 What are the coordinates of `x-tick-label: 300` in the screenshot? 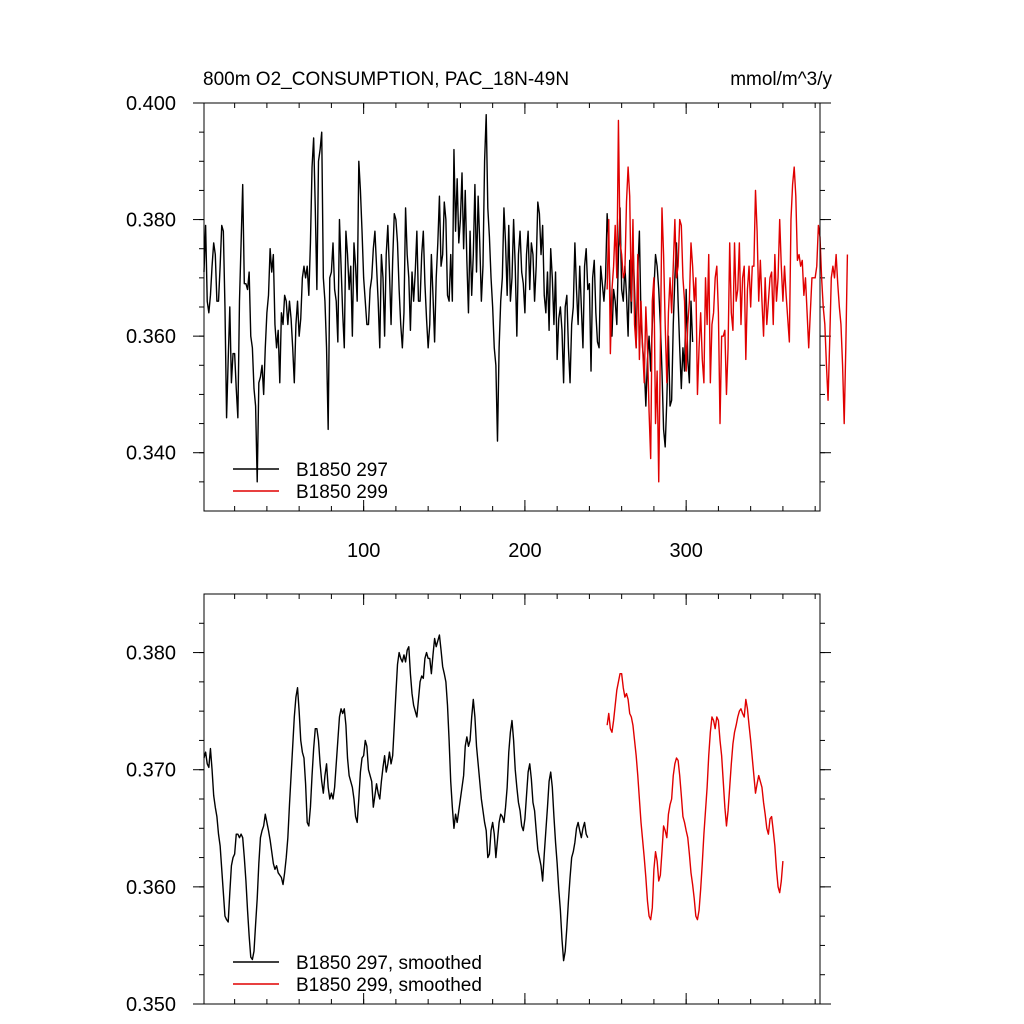 It's located at (685, 551).